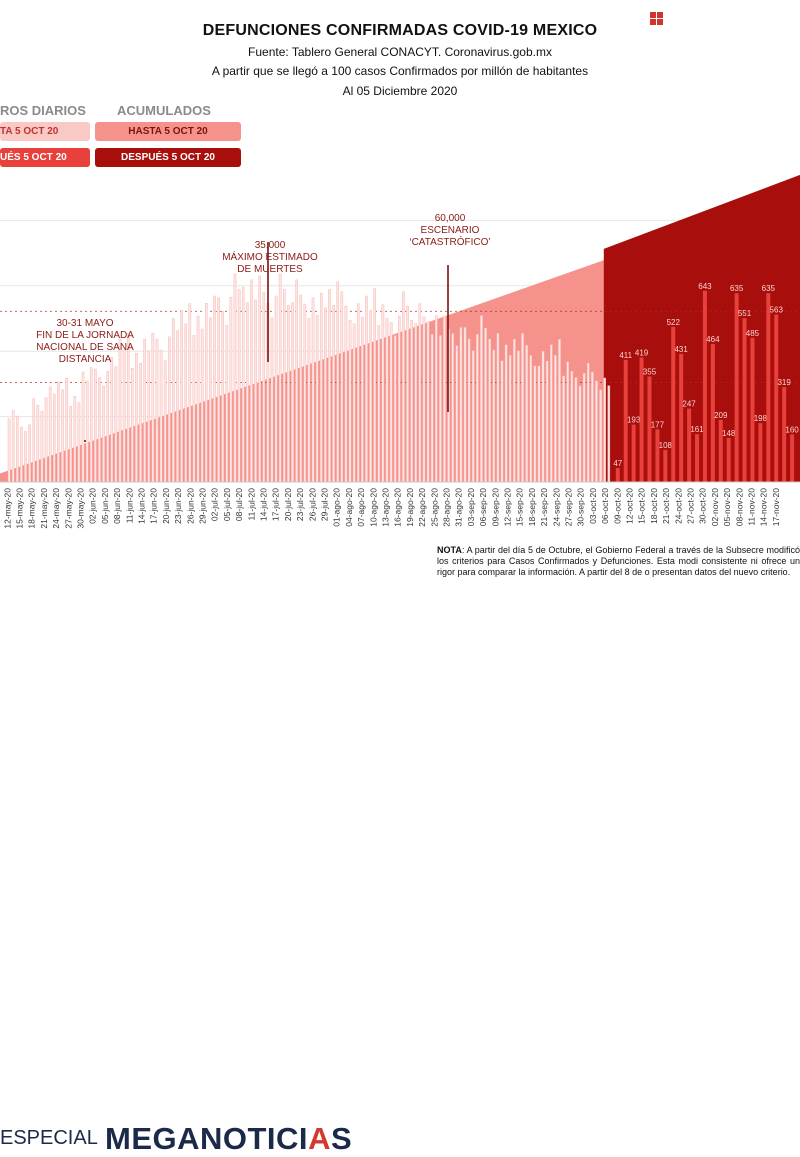 This screenshot has height=1157, width=800. I want to click on brand-meganoticias: MEGANOTICIAS, so click(228, 1139).